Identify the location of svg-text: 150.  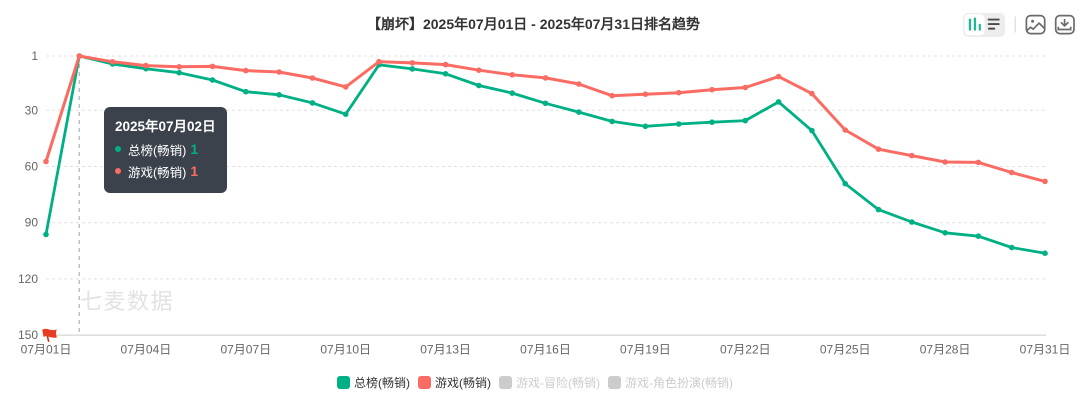
(28, 335).